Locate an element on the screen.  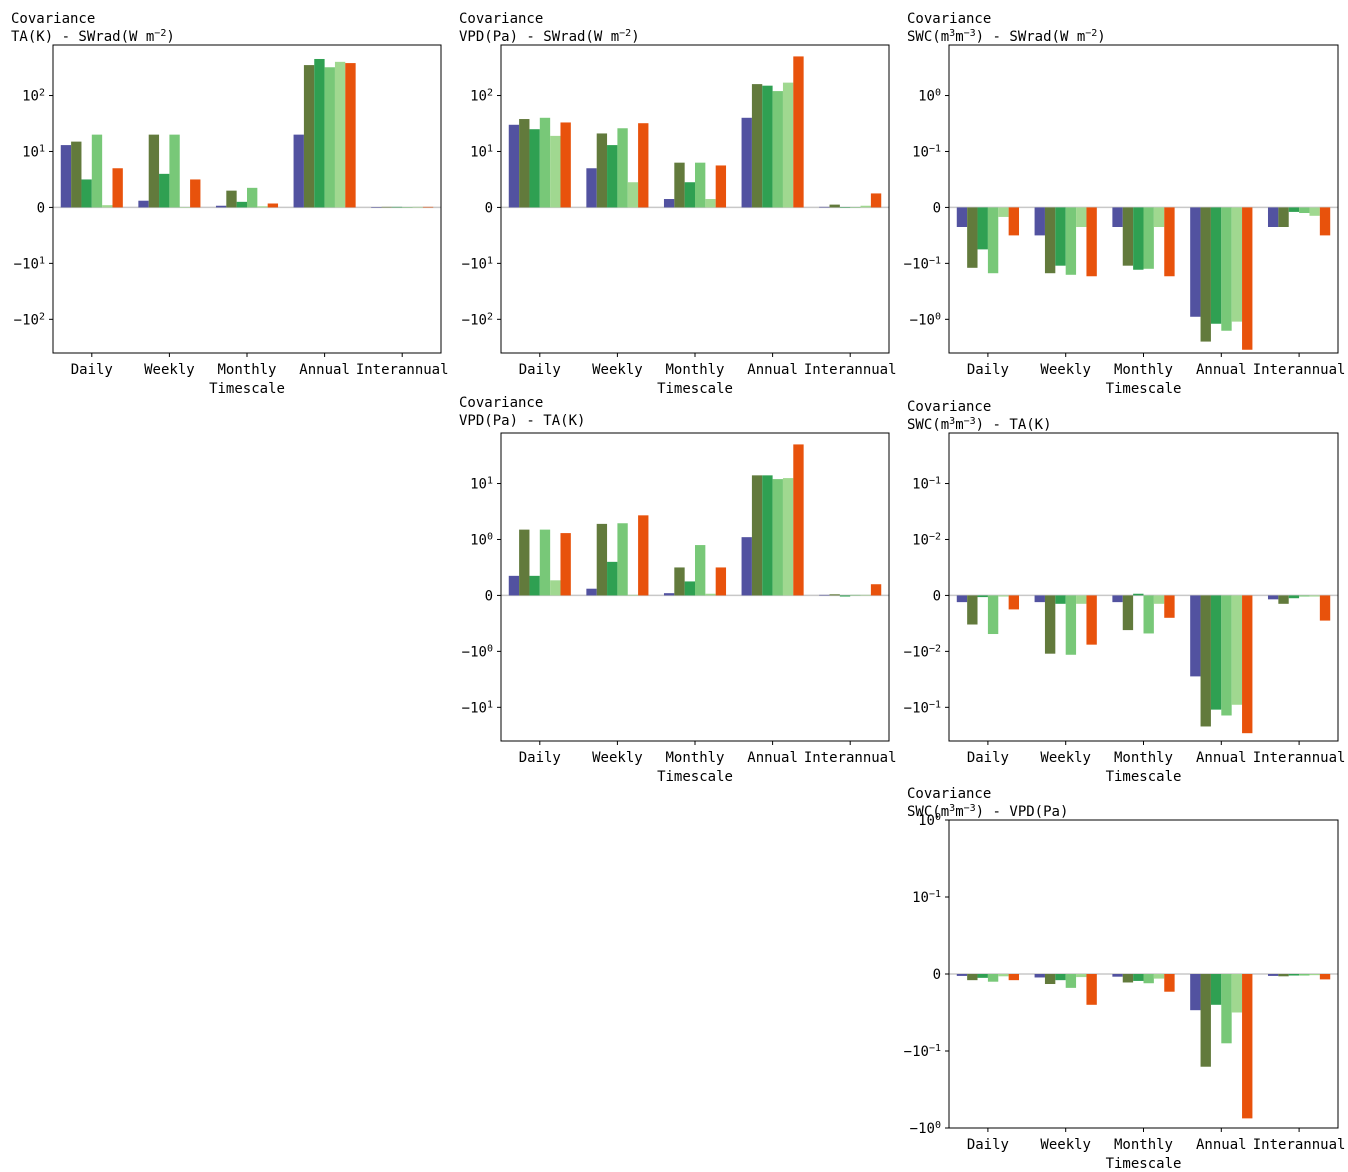
bar-monthly-s3 is located at coordinates (1138, 594).